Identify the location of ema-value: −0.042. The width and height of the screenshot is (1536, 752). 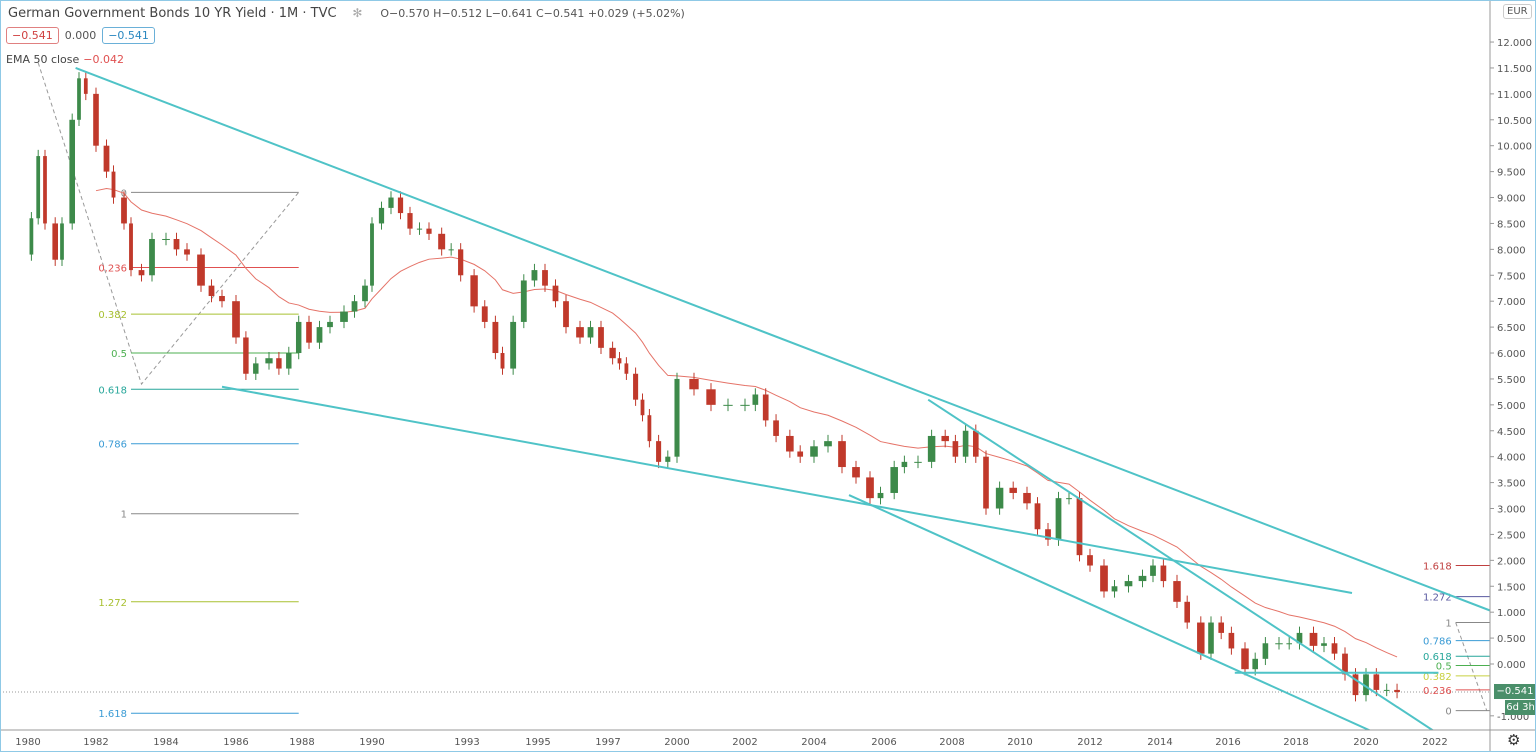
(104, 59).